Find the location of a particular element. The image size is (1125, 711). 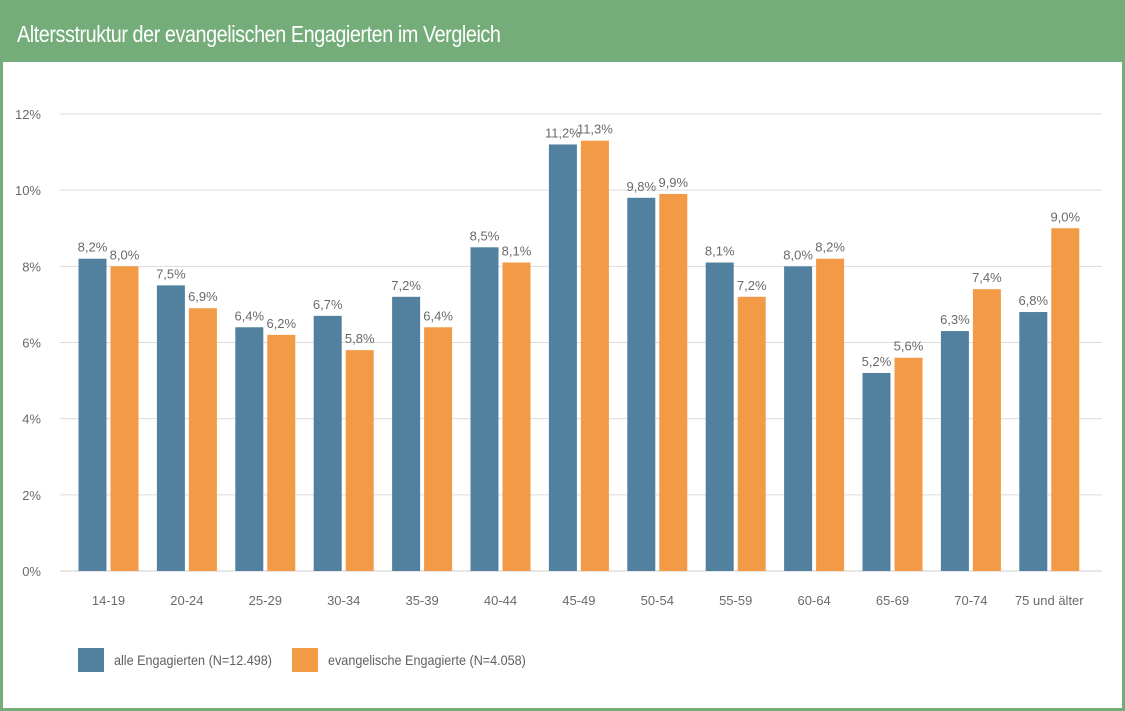

y-tick-label: 2% is located at coordinates (31, 495).